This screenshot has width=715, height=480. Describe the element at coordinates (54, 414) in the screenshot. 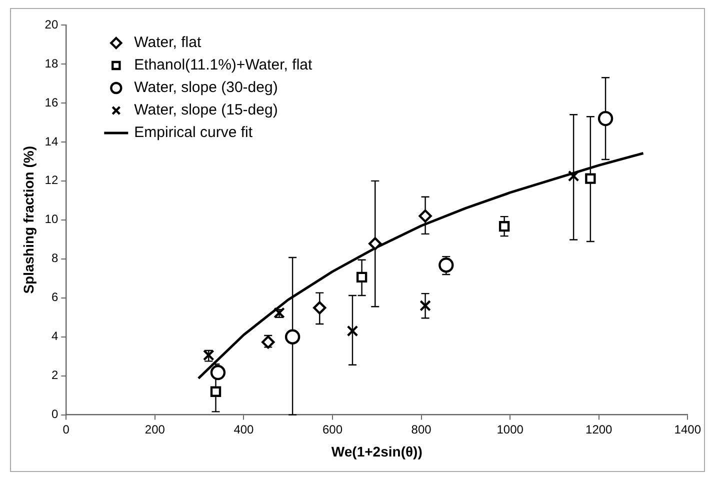

I see `y-tick-label: 0` at that location.